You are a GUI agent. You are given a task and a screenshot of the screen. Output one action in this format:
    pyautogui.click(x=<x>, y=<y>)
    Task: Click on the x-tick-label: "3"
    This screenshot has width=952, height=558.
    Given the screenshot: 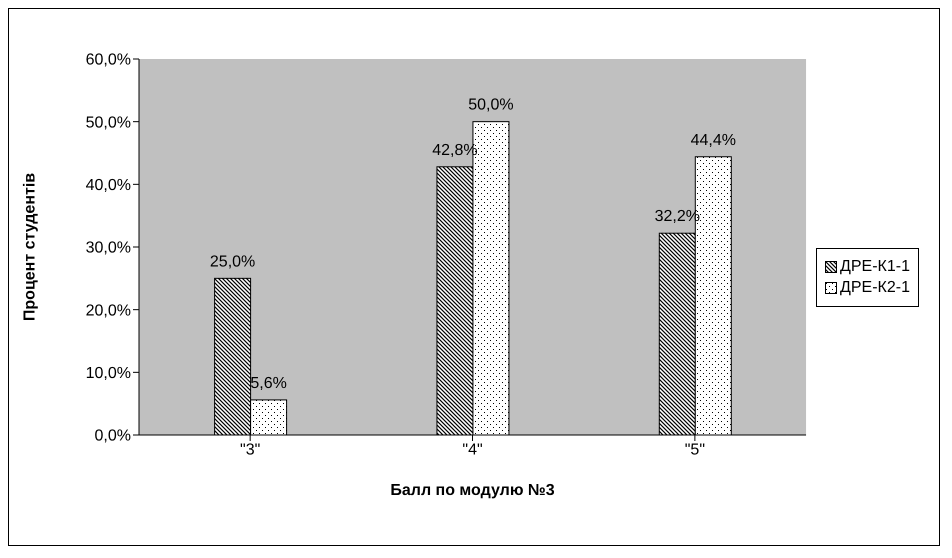 What is the action you would take?
    pyautogui.click(x=250, y=449)
    